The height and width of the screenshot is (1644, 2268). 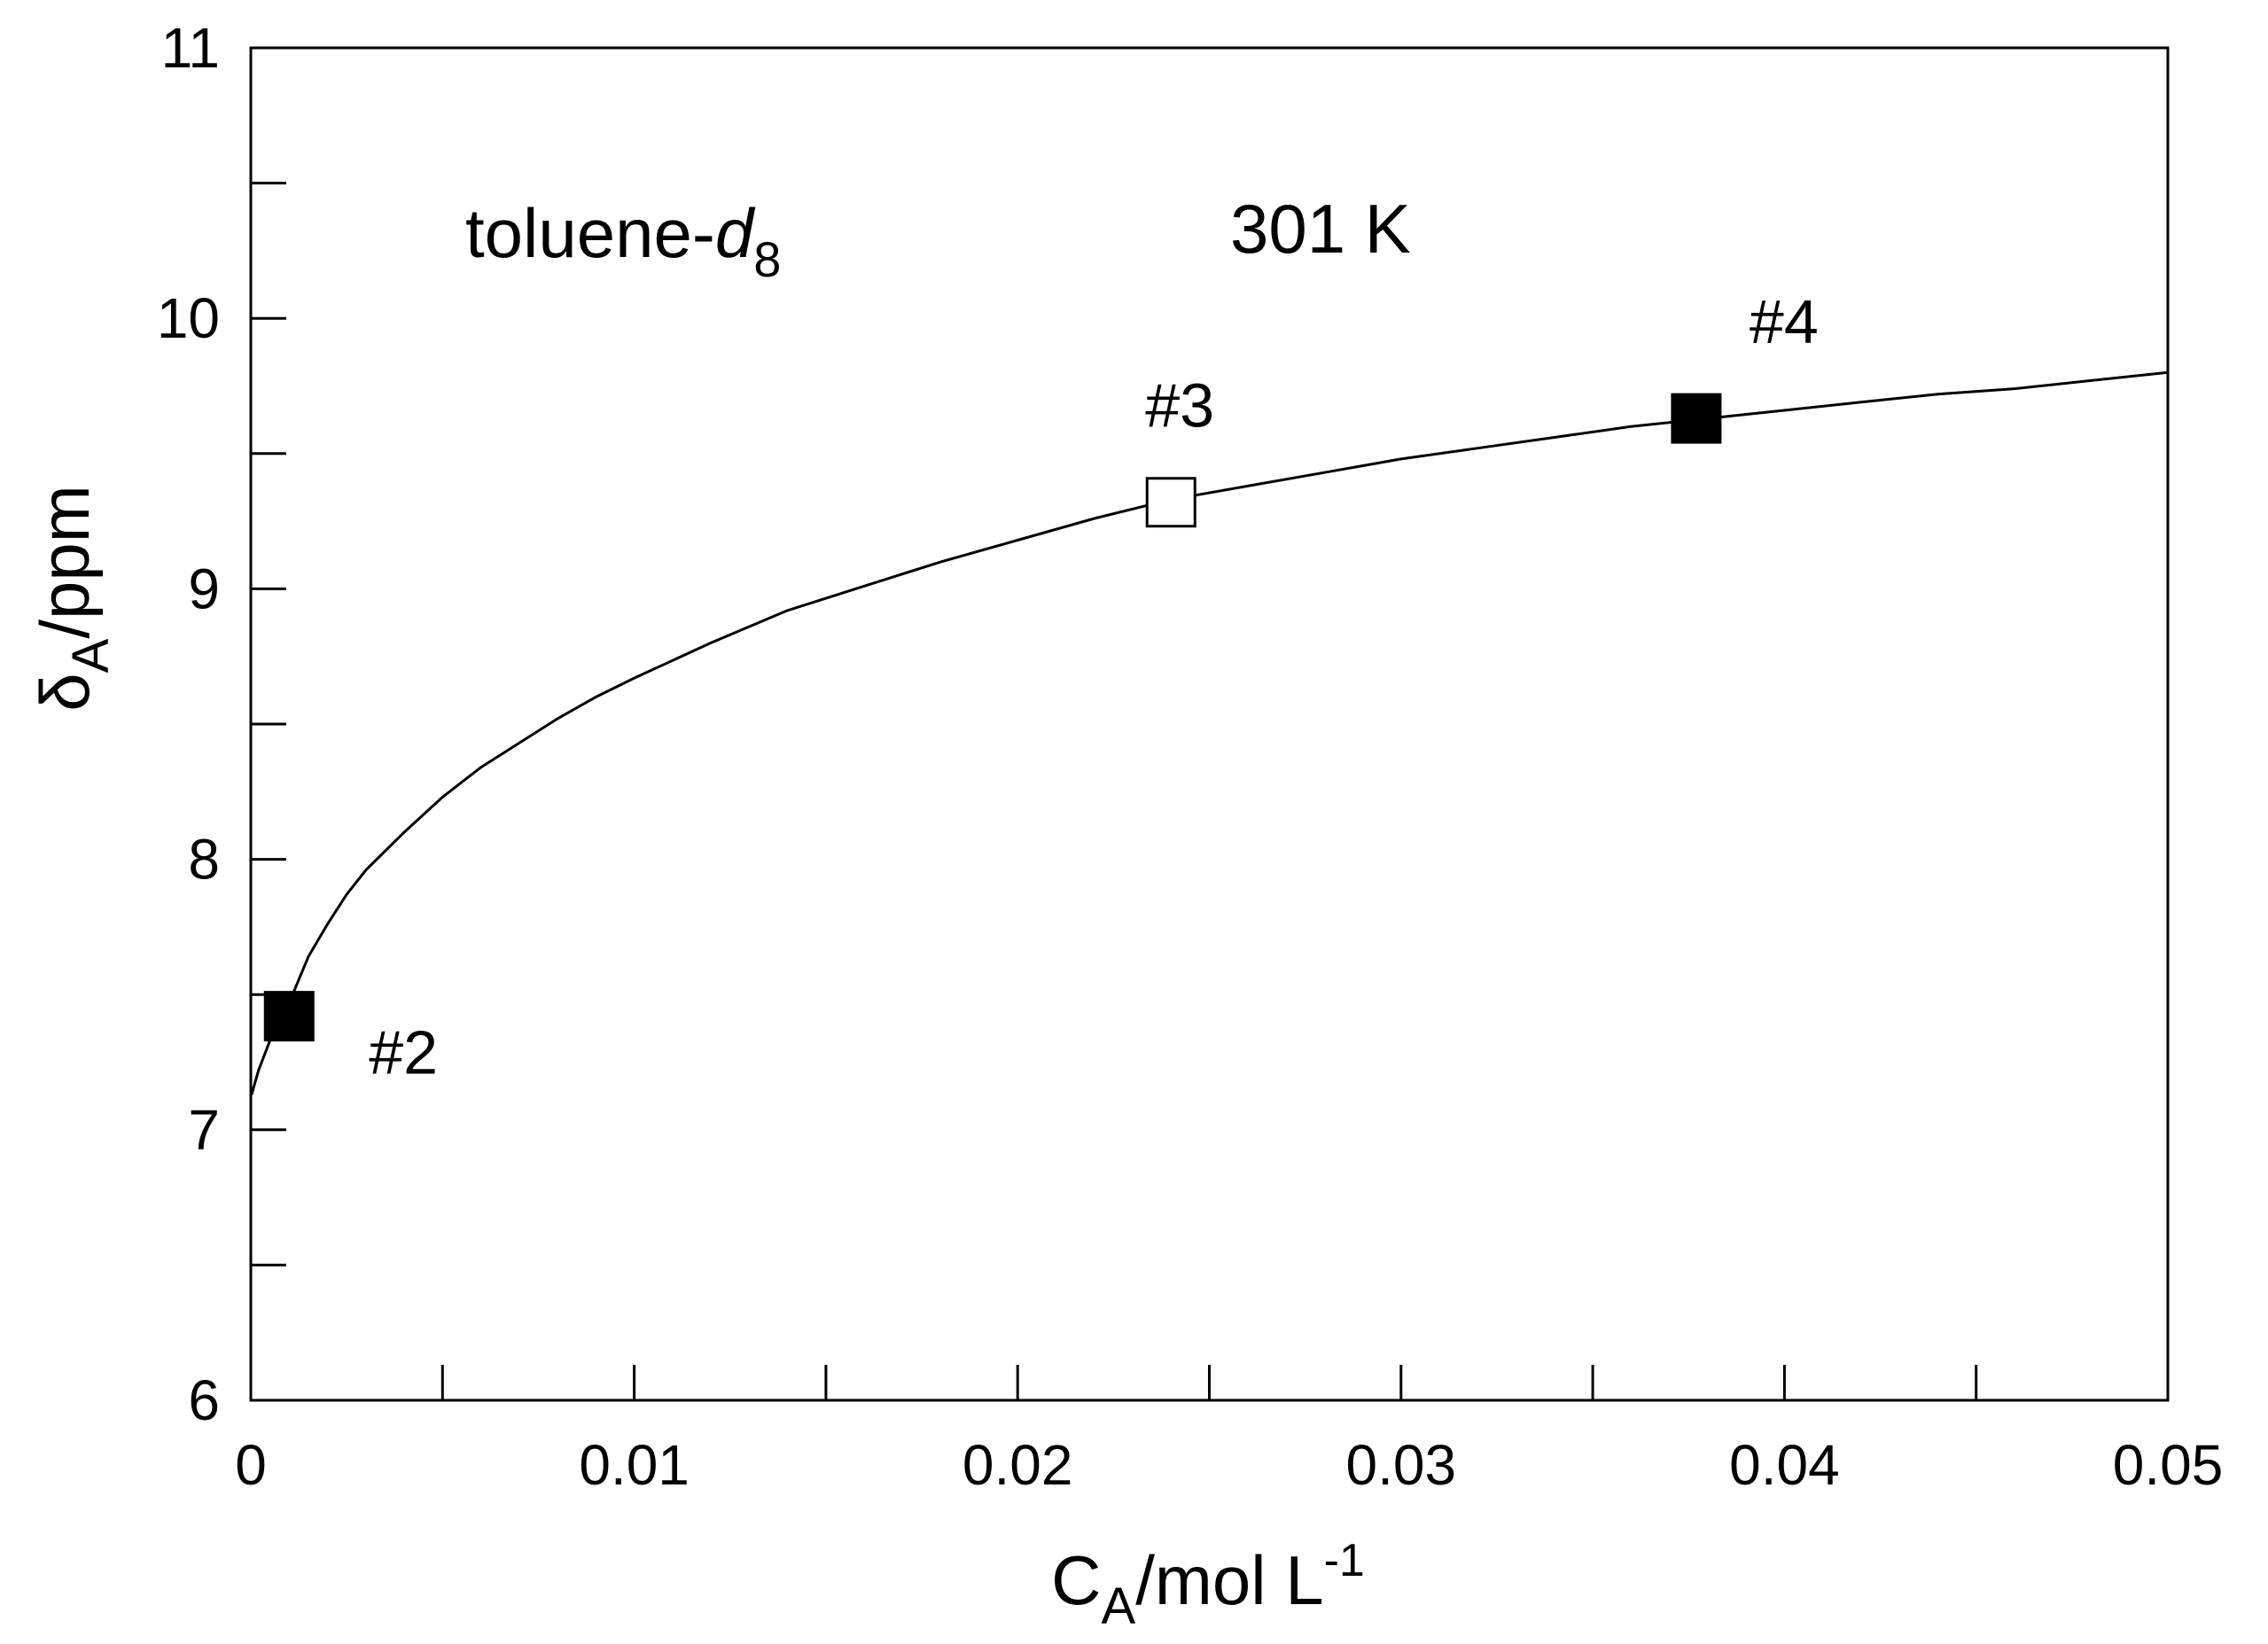 I want to click on y-axis-ticks, so click(x=269, y=724).